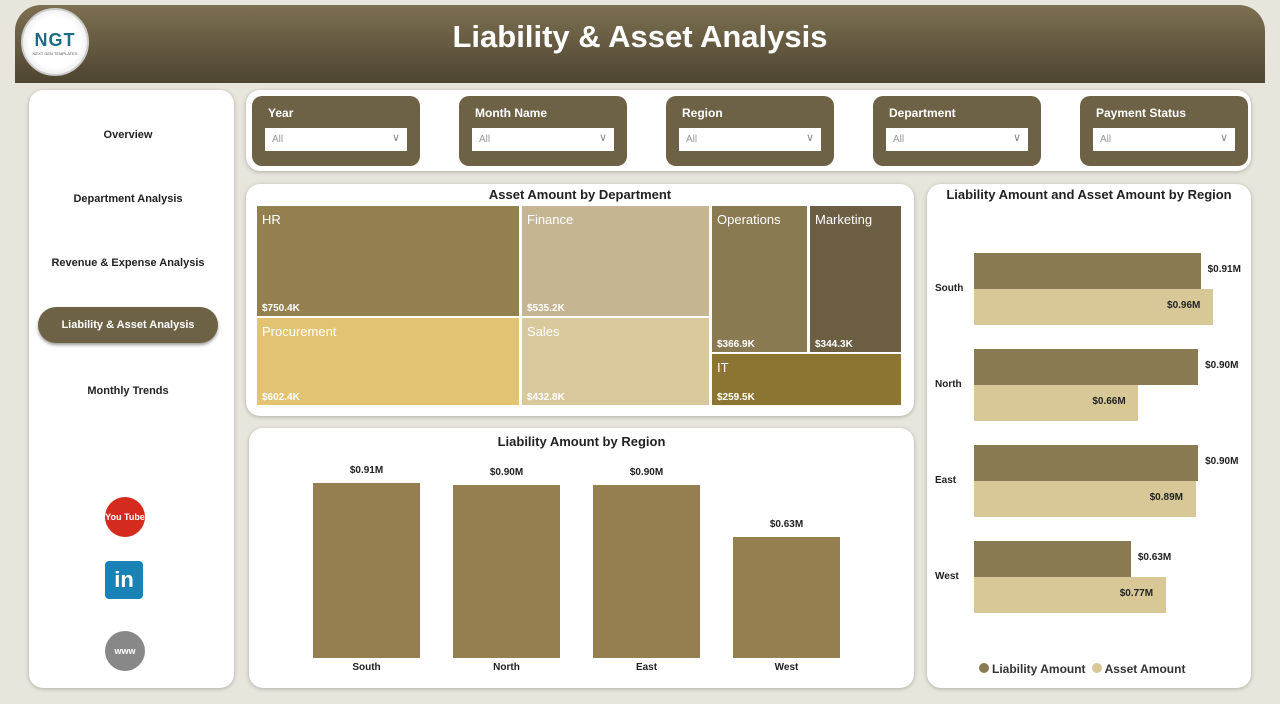 The width and height of the screenshot is (1280, 704). I want to click on filter-payment-status: Payment Status All ∨, so click(1164, 131).